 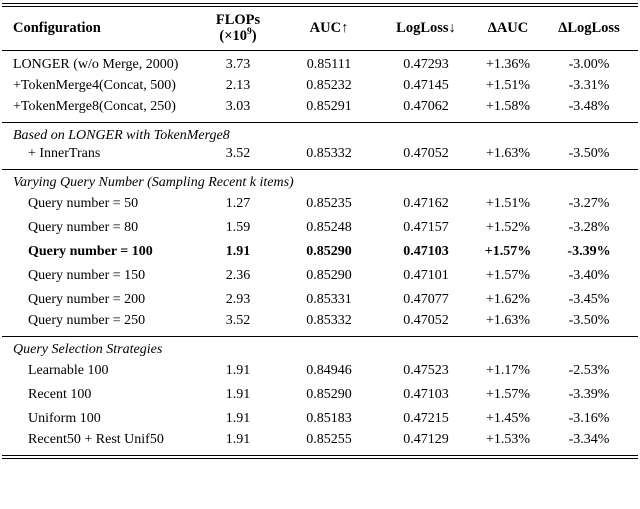 I want to click on flops-cell: 2.93, so click(x=238, y=299).